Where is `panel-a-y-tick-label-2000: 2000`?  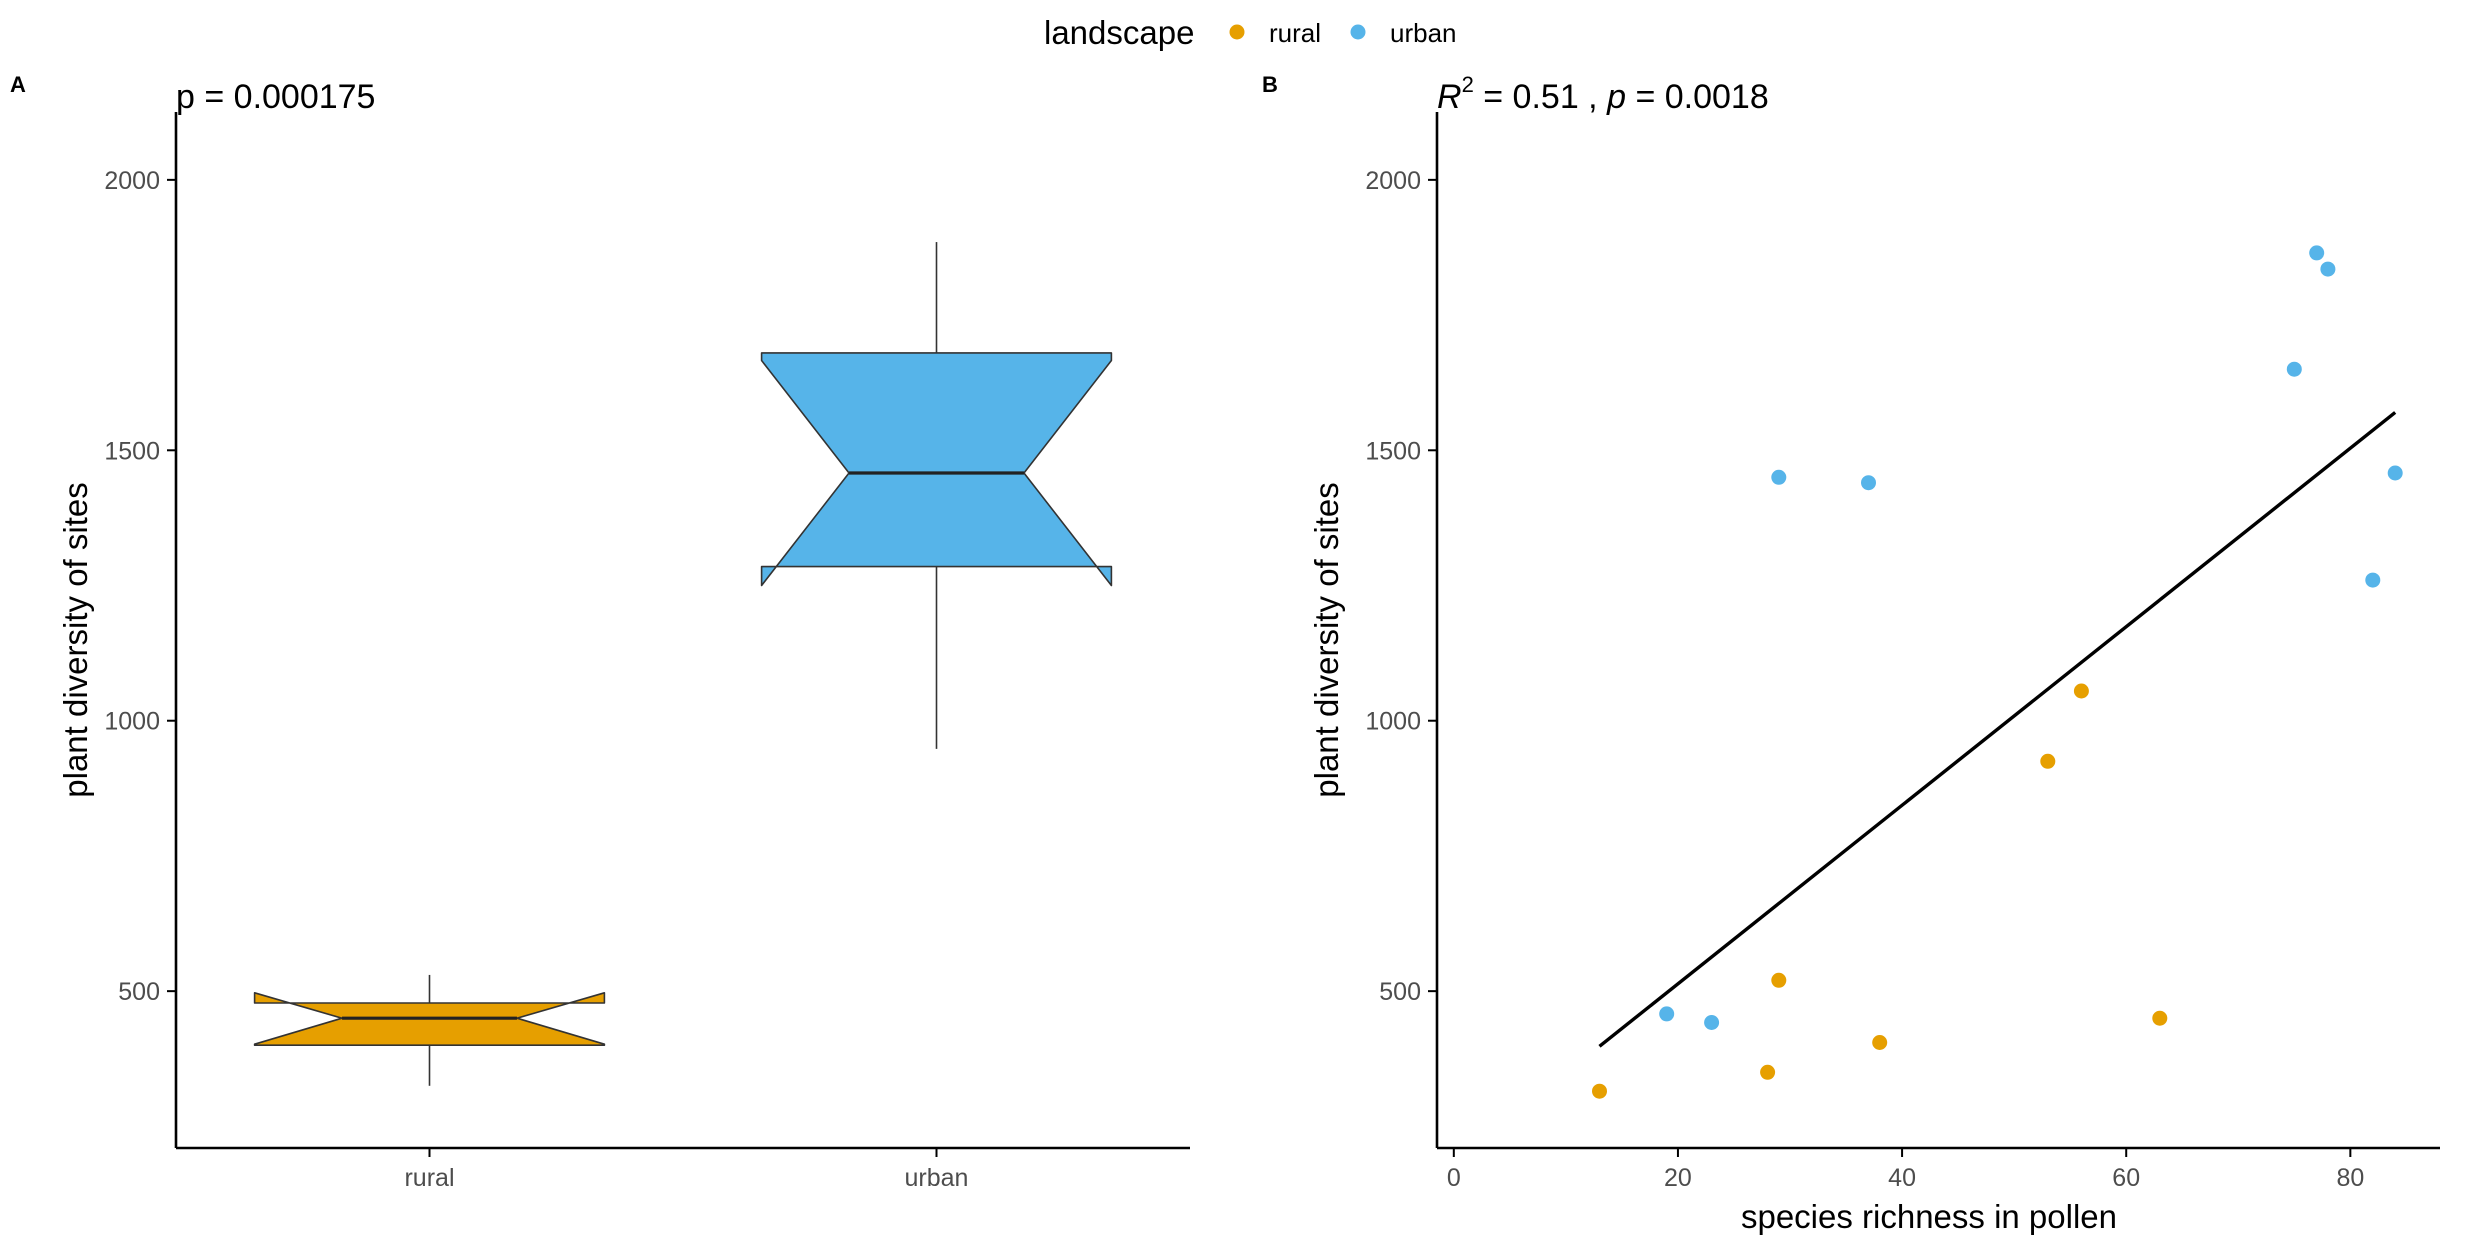 panel-a-y-tick-label-2000: 2000 is located at coordinates (132, 181).